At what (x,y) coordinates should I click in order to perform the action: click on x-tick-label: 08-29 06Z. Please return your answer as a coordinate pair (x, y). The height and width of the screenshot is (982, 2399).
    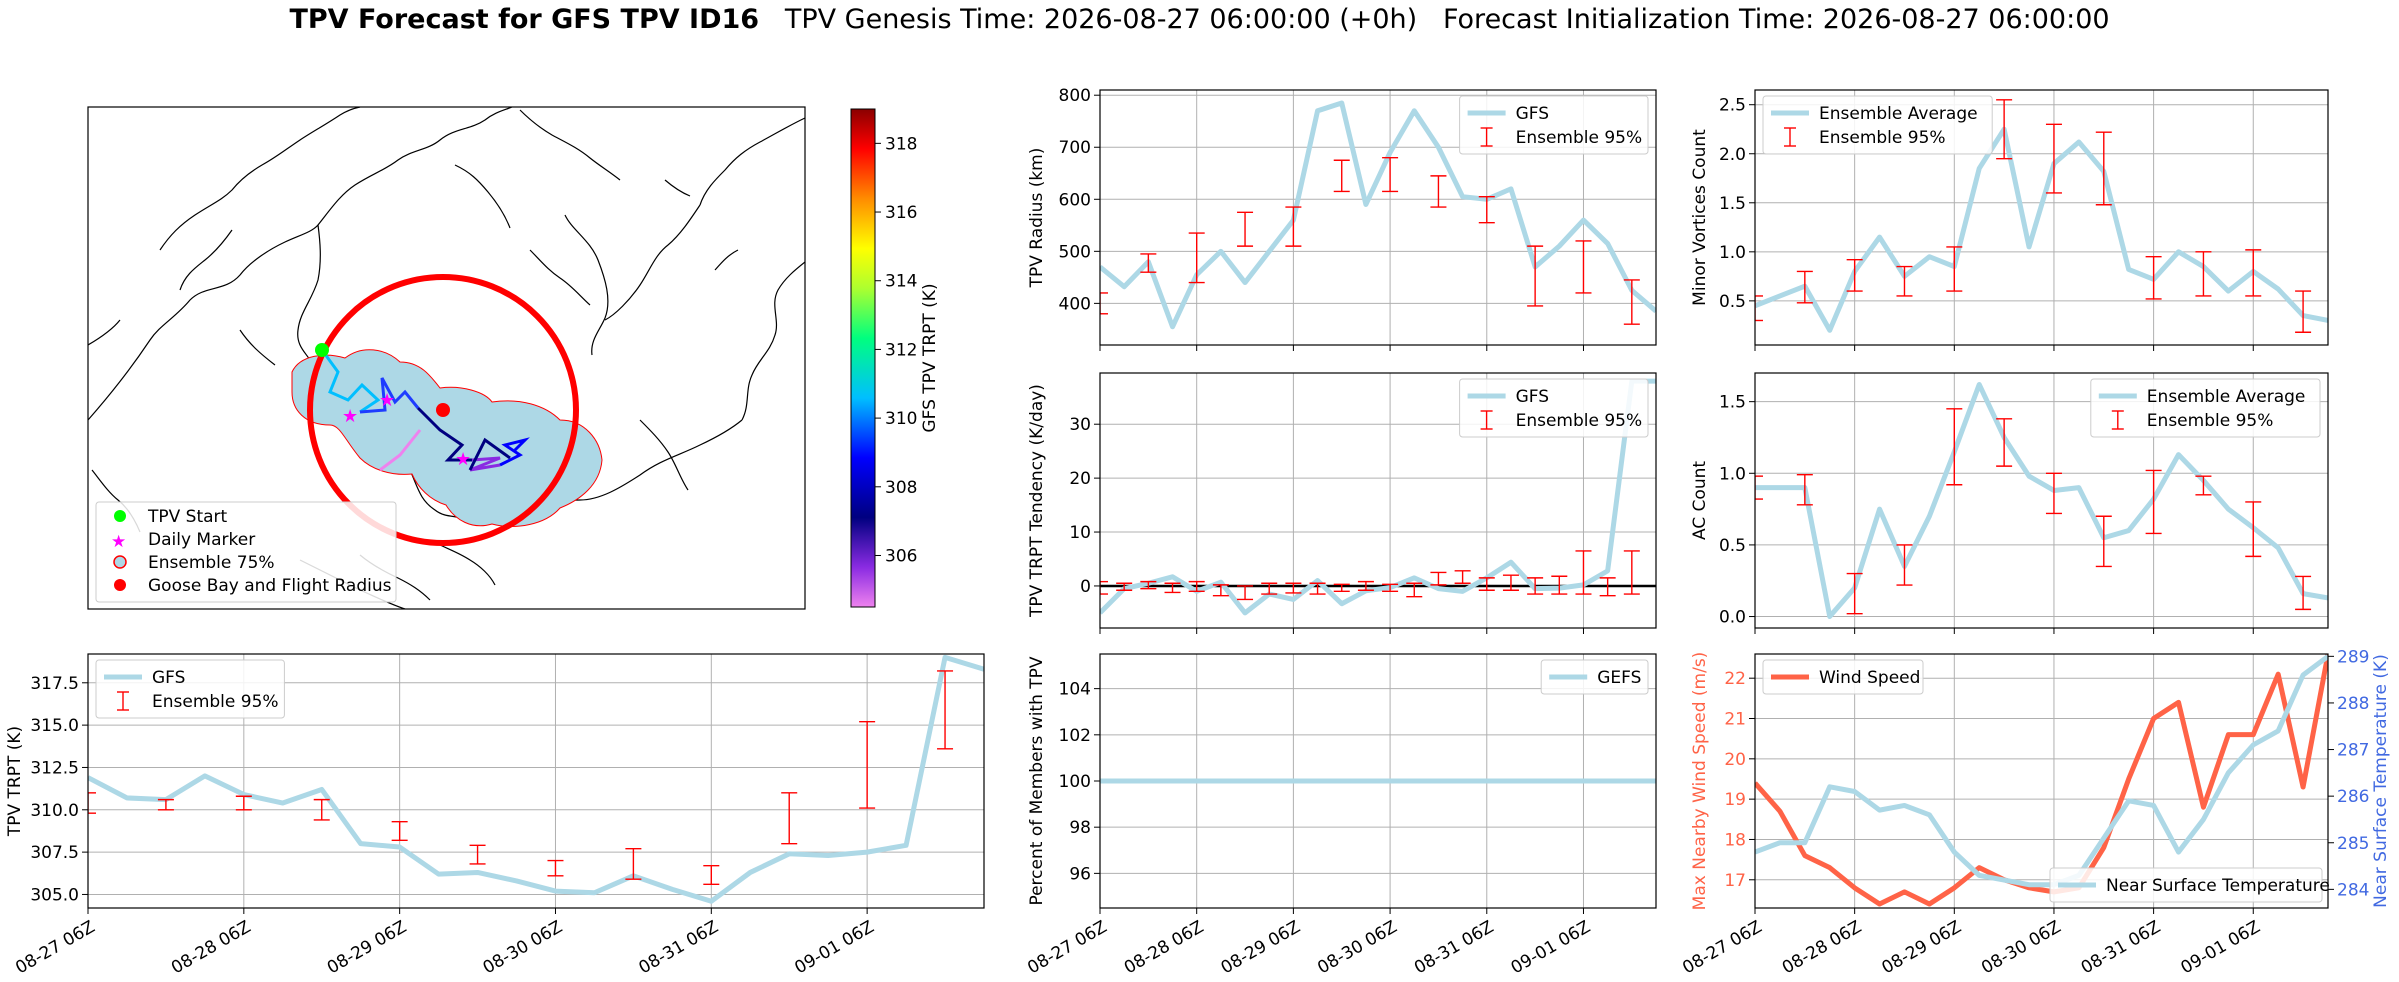
    Looking at the image, I should click on (1261, 947).